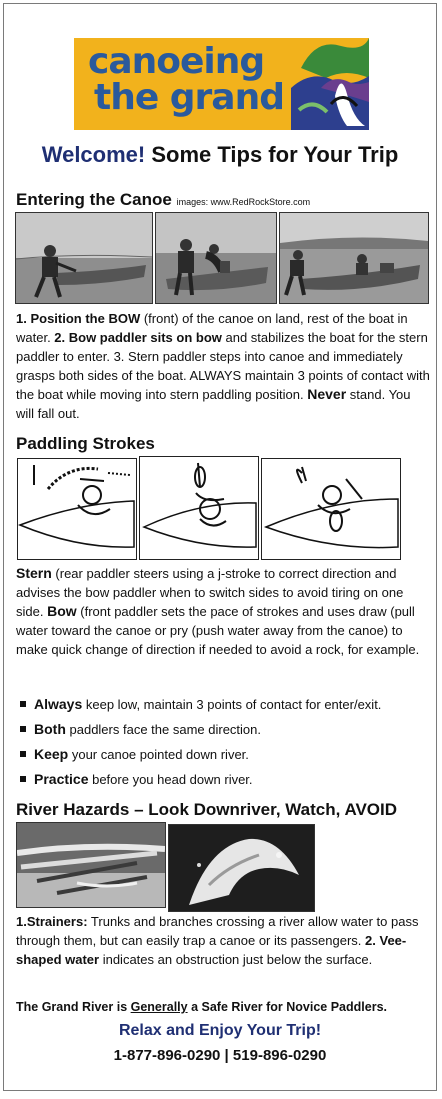 The height and width of the screenshot is (1099, 442). What do you see at coordinates (287, 1007) in the screenshot?
I see `tagline-post: a Safe River for Novice Paddlers.` at bounding box center [287, 1007].